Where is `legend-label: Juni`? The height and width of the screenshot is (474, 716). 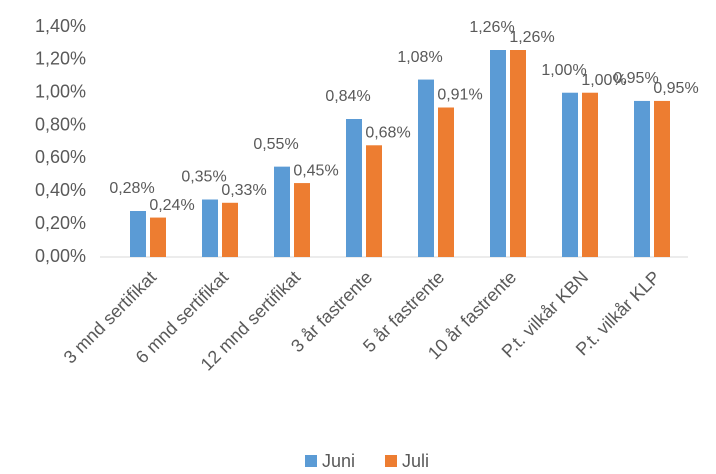
legend-label: Juni is located at coordinates (338, 461).